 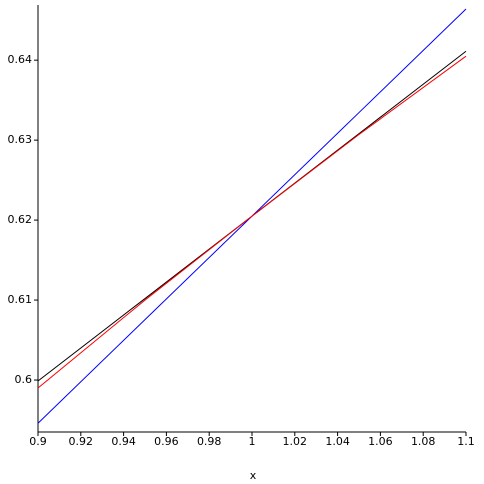 I want to click on x-tick-label: 0.94, so click(x=123, y=441).